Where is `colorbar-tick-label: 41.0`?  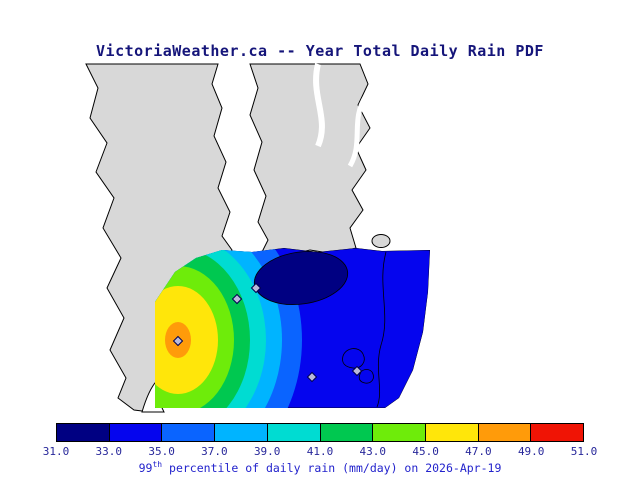
colorbar-tick-label: 41.0 is located at coordinates (320, 451).